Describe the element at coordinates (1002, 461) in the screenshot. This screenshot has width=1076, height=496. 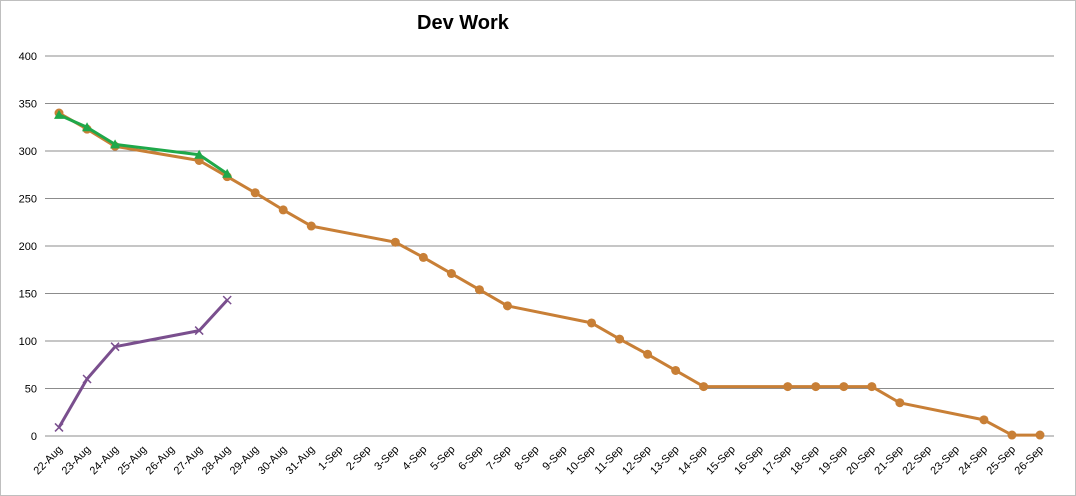
I see `x-tick-label: 25-Sep` at that location.